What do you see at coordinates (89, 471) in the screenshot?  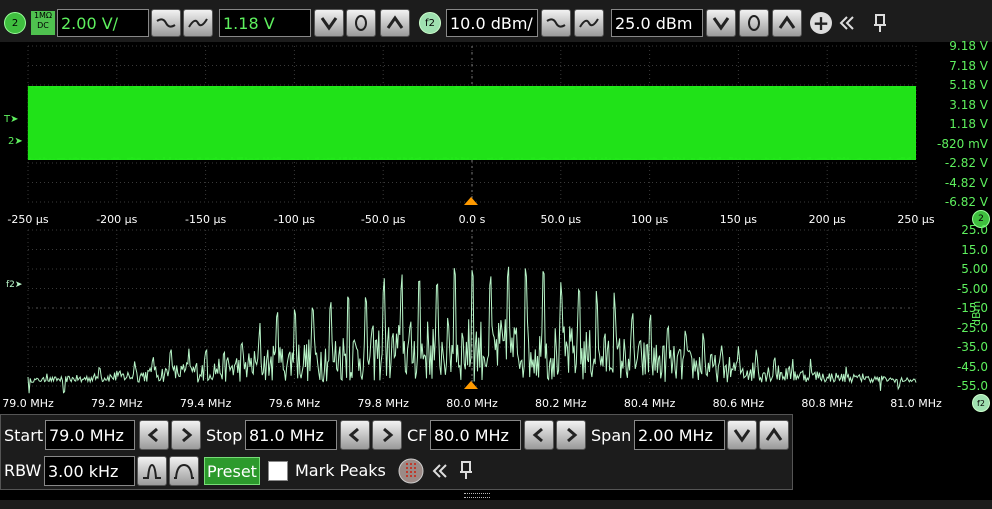 I see `rbw-field: 3.00 kHz` at bounding box center [89, 471].